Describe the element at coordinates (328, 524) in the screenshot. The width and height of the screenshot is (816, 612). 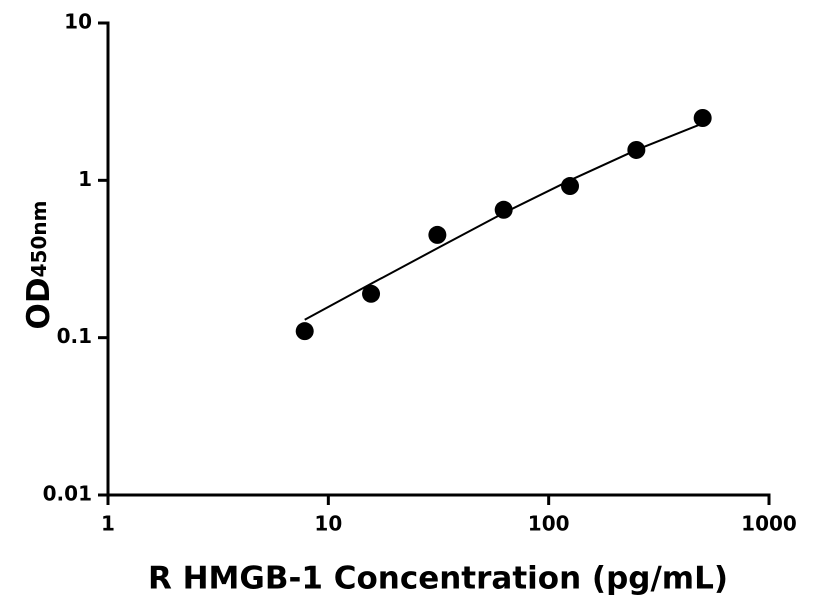
I see `x-tick-label: 10` at that location.